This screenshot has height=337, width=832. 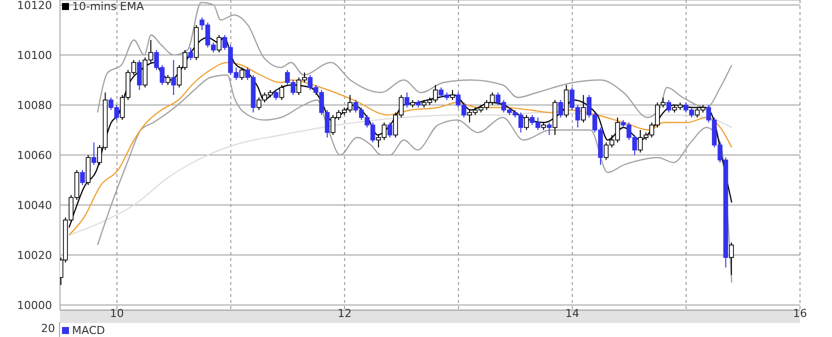 What do you see at coordinates (34, 155) in the screenshot?
I see `y-tick-label: 10060` at bounding box center [34, 155].